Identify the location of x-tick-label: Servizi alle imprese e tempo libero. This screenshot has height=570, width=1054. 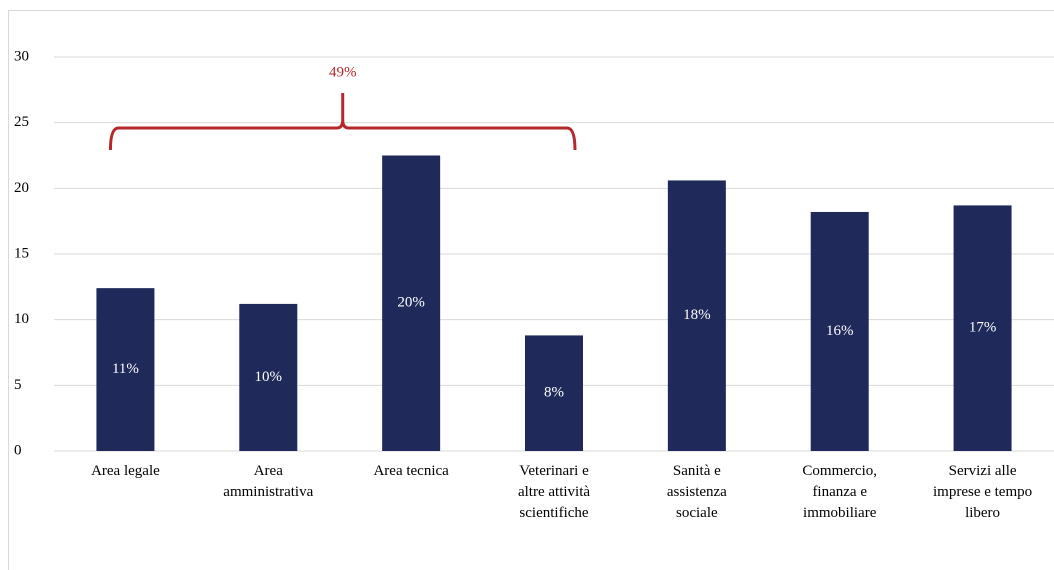
(982, 492).